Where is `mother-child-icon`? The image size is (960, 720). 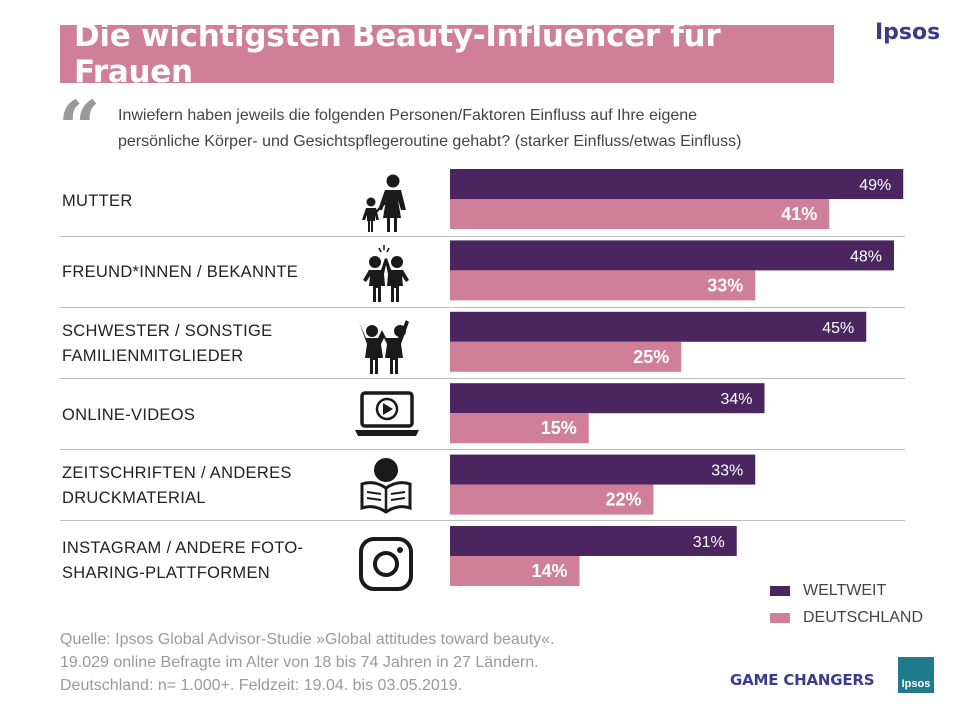
mother-child-icon is located at coordinates (384, 203).